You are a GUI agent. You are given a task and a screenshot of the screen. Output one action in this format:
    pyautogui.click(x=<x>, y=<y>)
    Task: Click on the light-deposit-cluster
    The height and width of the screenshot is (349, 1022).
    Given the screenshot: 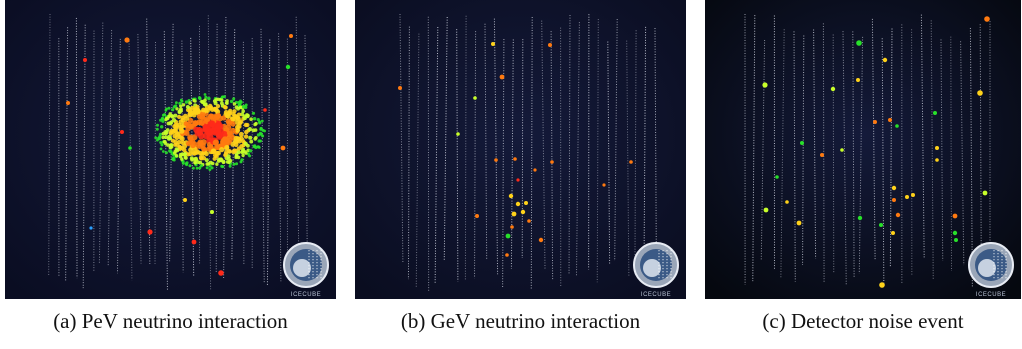 What is the action you would take?
    pyautogui.click(x=210, y=132)
    